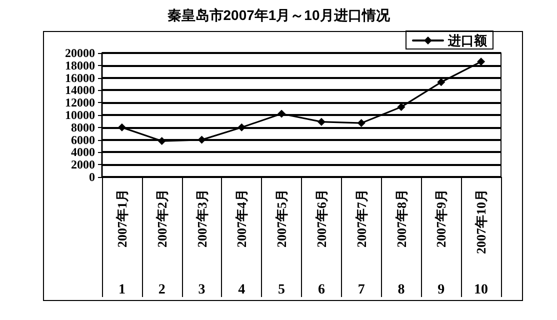 Image resolution: width=557 pixels, height=320 pixels. Describe the element at coordinates (242, 218) in the screenshot. I see `x-tick-label: 2007年4月` at that location.